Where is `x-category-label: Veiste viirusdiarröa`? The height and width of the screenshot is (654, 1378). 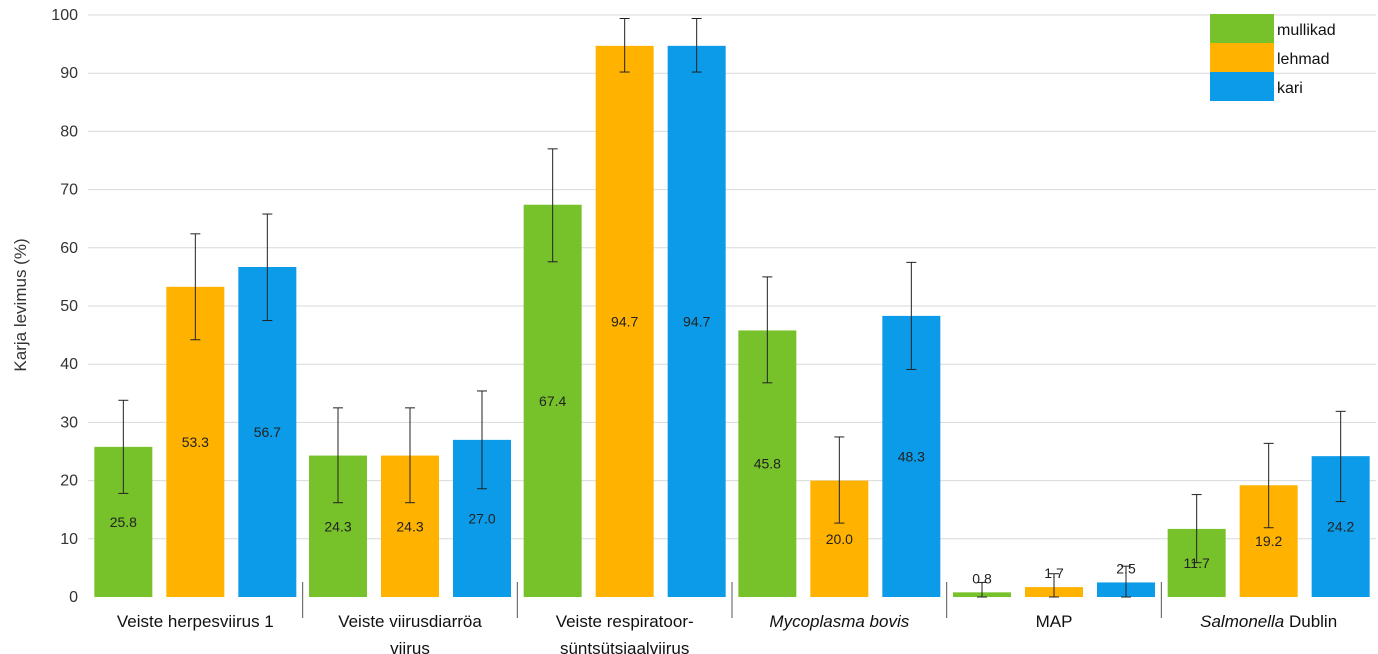
x-category-label: Veiste viirusdiarröa is located at coordinates (410, 621).